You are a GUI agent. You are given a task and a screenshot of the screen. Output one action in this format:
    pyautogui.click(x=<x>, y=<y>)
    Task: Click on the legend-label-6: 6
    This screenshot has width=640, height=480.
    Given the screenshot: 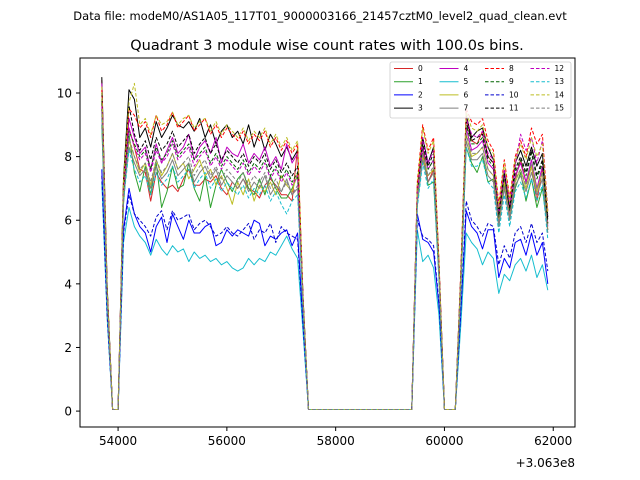 What is the action you would take?
    pyautogui.click(x=466, y=94)
    